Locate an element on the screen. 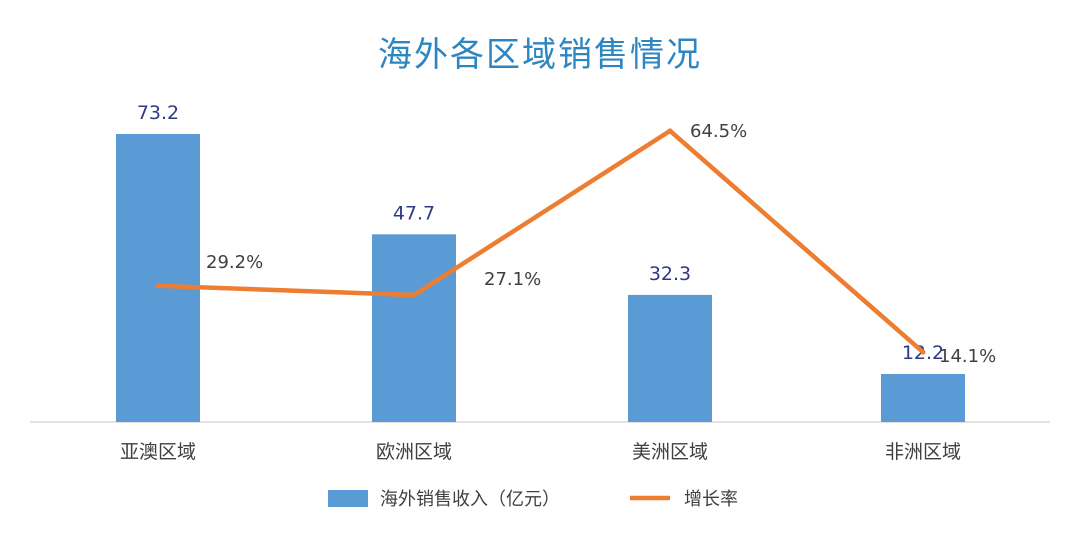  legend: 海外销售收入（亿元） 增长率 is located at coordinates (533, 499).